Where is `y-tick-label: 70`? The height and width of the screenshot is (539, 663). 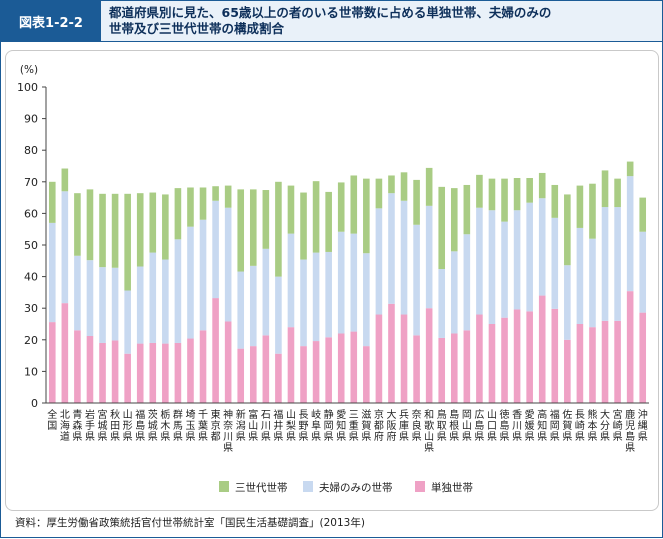 y-tick-label: 70 is located at coordinates (31, 182).